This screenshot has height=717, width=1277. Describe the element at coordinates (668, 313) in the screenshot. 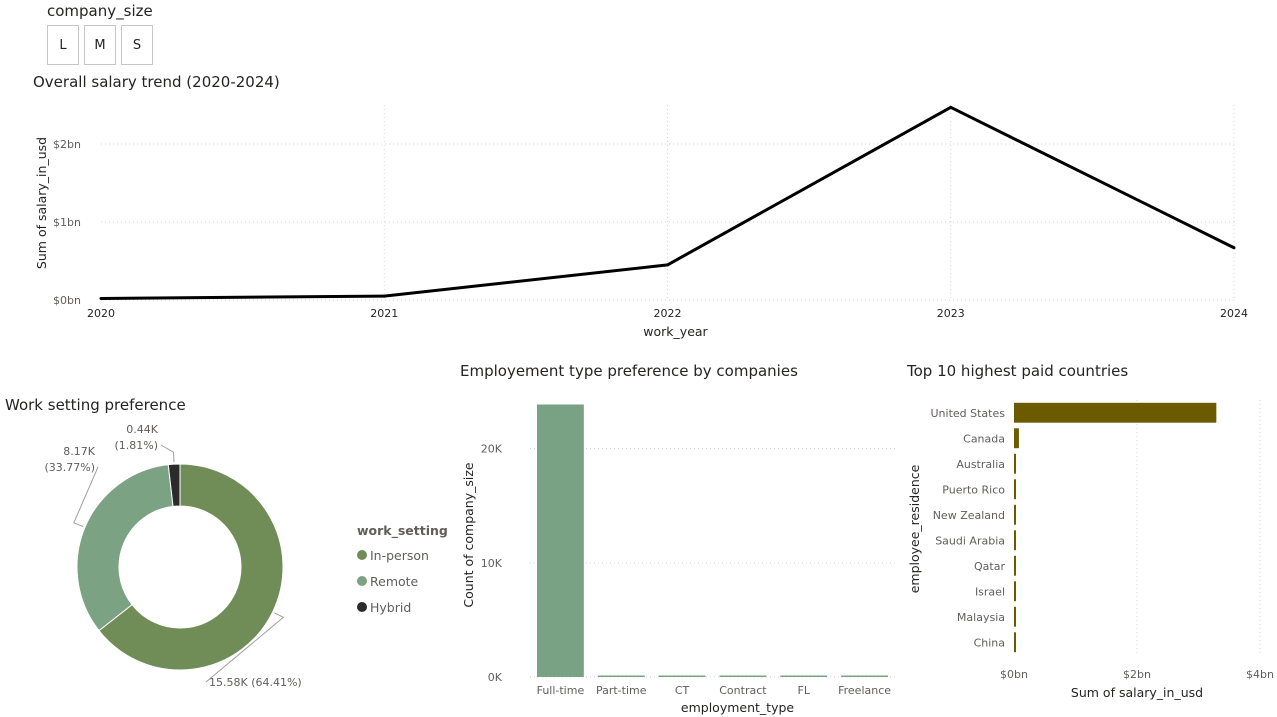

I see `x-tick-label: 2022` at that location.